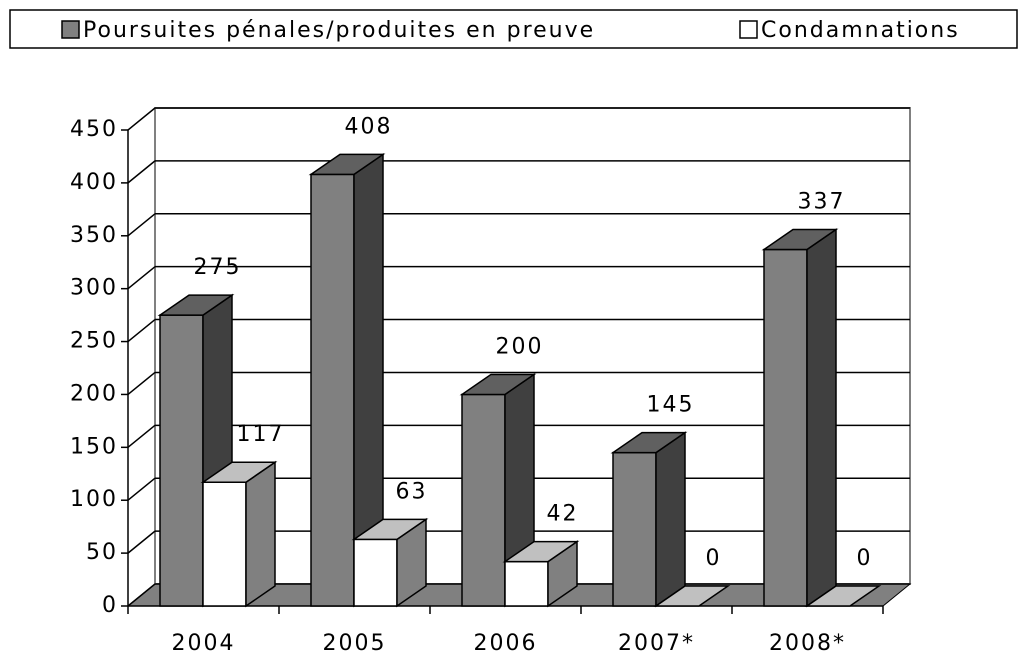 This screenshot has height=660, width=1021. What do you see at coordinates (822, 202) in the screenshot?
I see `value-label: 337` at bounding box center [822, 202].